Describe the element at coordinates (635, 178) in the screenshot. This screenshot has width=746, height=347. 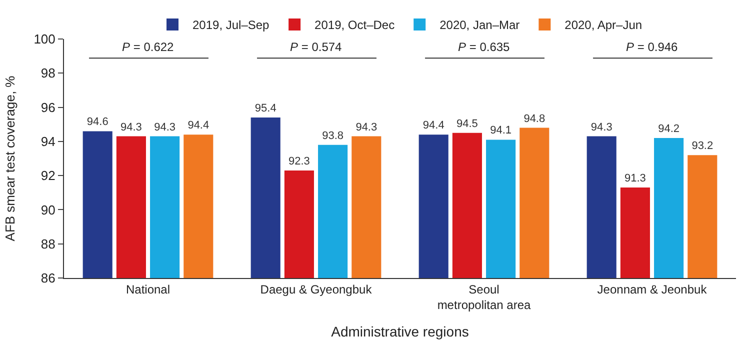
I see `data-label: 91.3` at that location.